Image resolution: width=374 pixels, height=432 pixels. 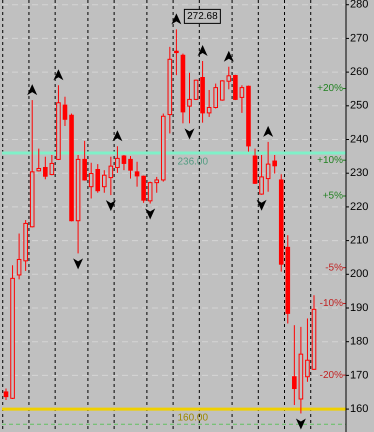 I want to click on y-tick-label: 210, so click(x=359, y=240).